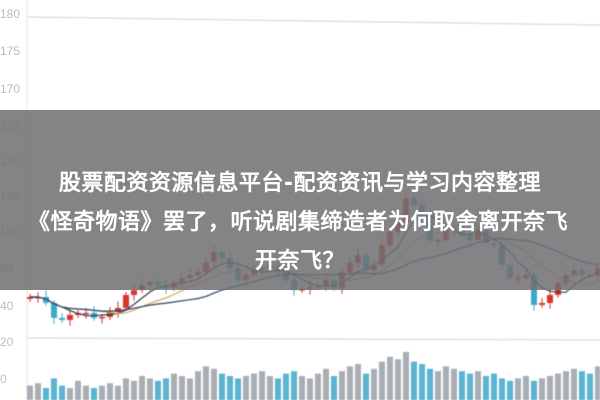 This screenshot has width=600, height=400. Describe the element at coordinates (10, 14) in the screenshot. I see `y-tick-label: 180` at that location.